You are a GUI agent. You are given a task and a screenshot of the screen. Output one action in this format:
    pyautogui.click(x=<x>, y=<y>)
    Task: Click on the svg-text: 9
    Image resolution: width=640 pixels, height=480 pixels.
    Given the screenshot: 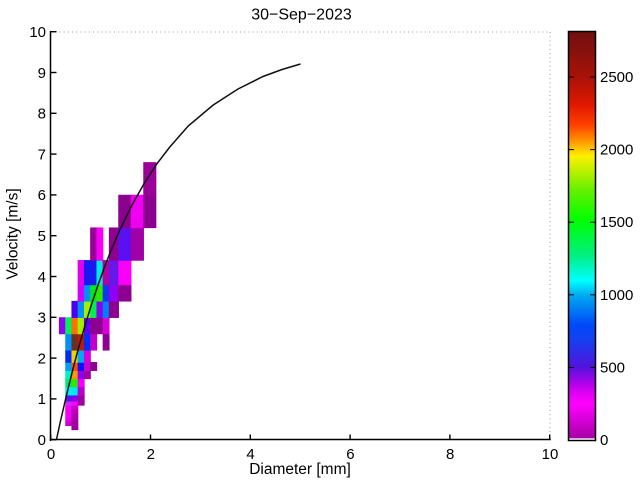 What is the action you would take?
    pyautogui.click(x=42, y=73)
    